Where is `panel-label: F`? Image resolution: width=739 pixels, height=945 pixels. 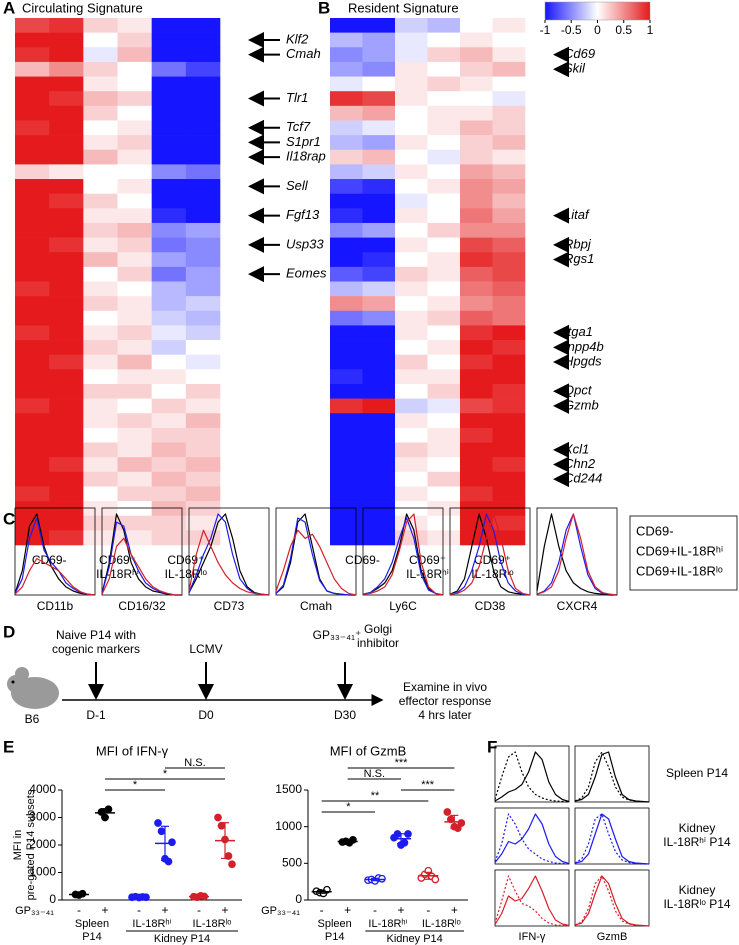
panel-label: F is located at coordinates (492, 746).